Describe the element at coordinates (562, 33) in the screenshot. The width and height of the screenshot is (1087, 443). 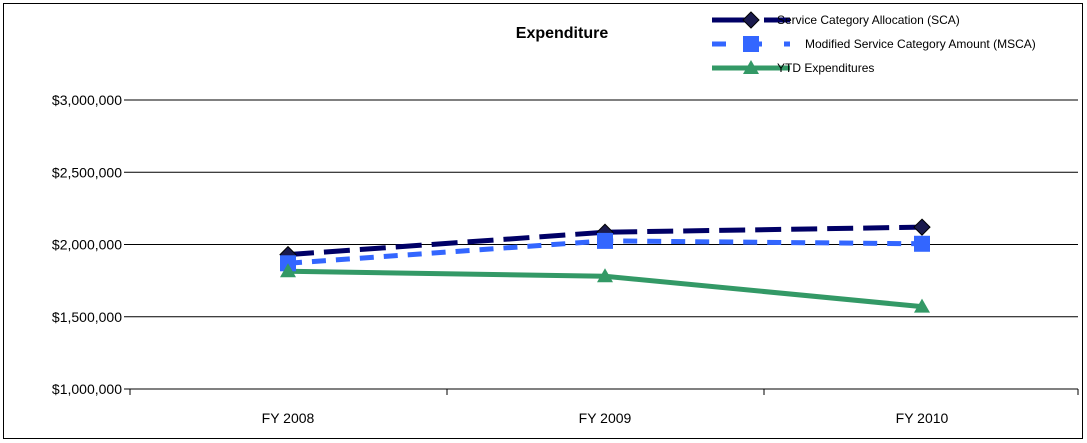
I see `chart-title: Expenditure` at that location.